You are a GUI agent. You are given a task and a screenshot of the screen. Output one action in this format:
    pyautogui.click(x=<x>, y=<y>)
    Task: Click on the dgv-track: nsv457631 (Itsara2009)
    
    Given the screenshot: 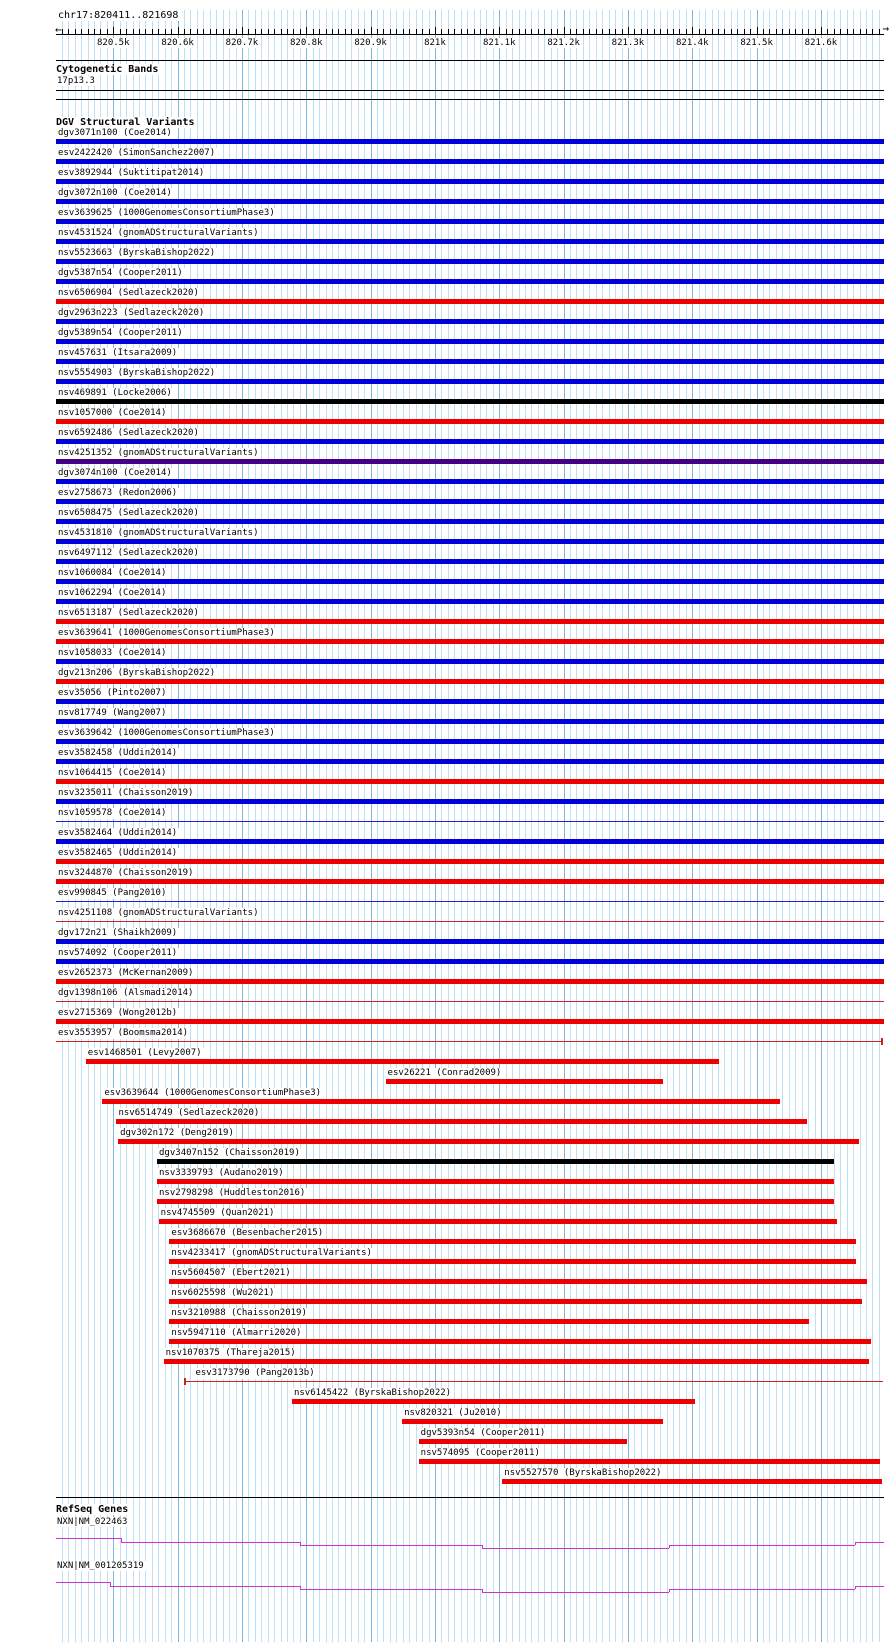 What is the action you would take?
    pyautogui.click(x=445, y=358)
    